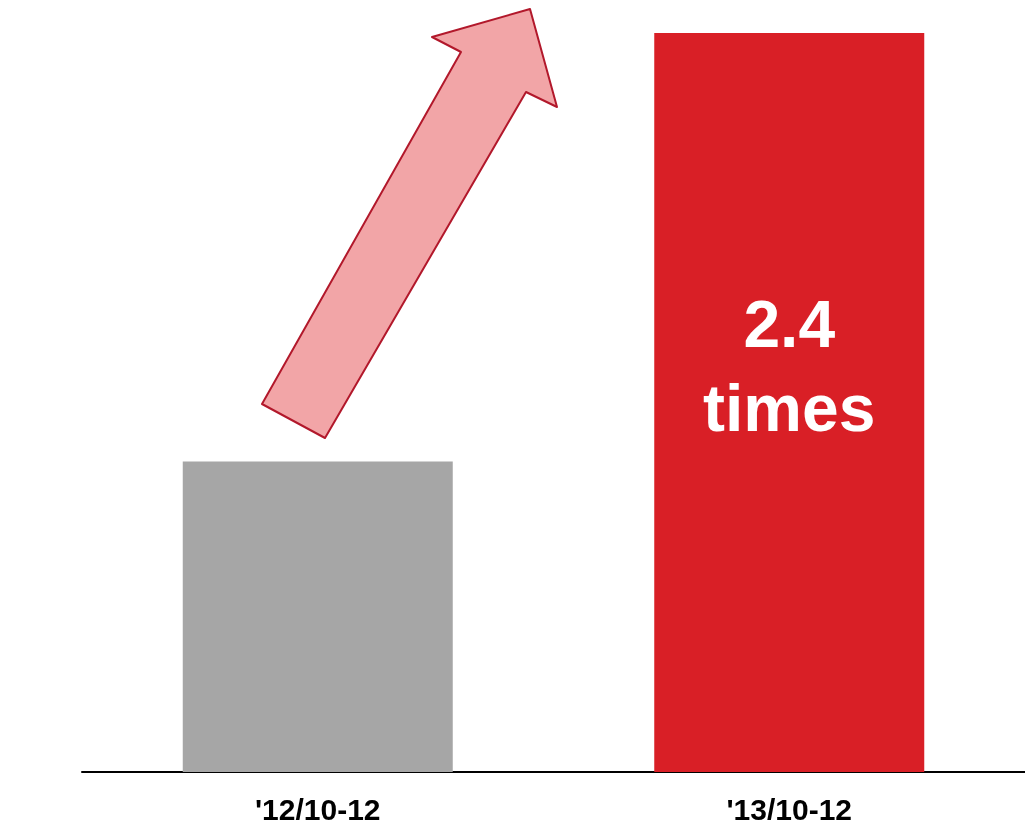  Describe the element at coordinates (789, 809) in the screenshot. I see `x-tick-label: '13/10-12` at that location.